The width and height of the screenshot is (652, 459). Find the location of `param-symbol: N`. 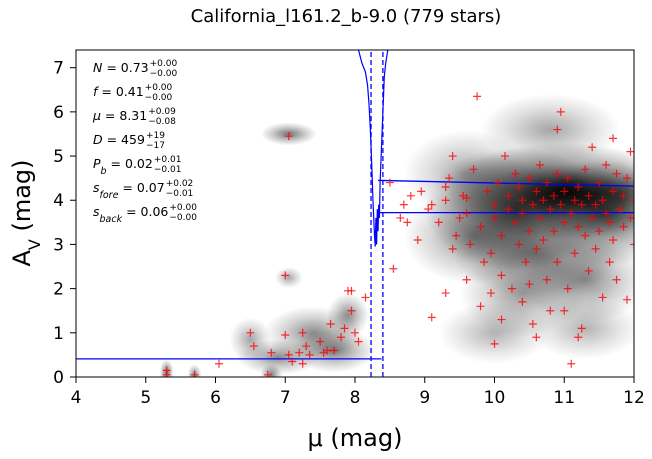

param-symbol: N is located at coordinates (98, 67).